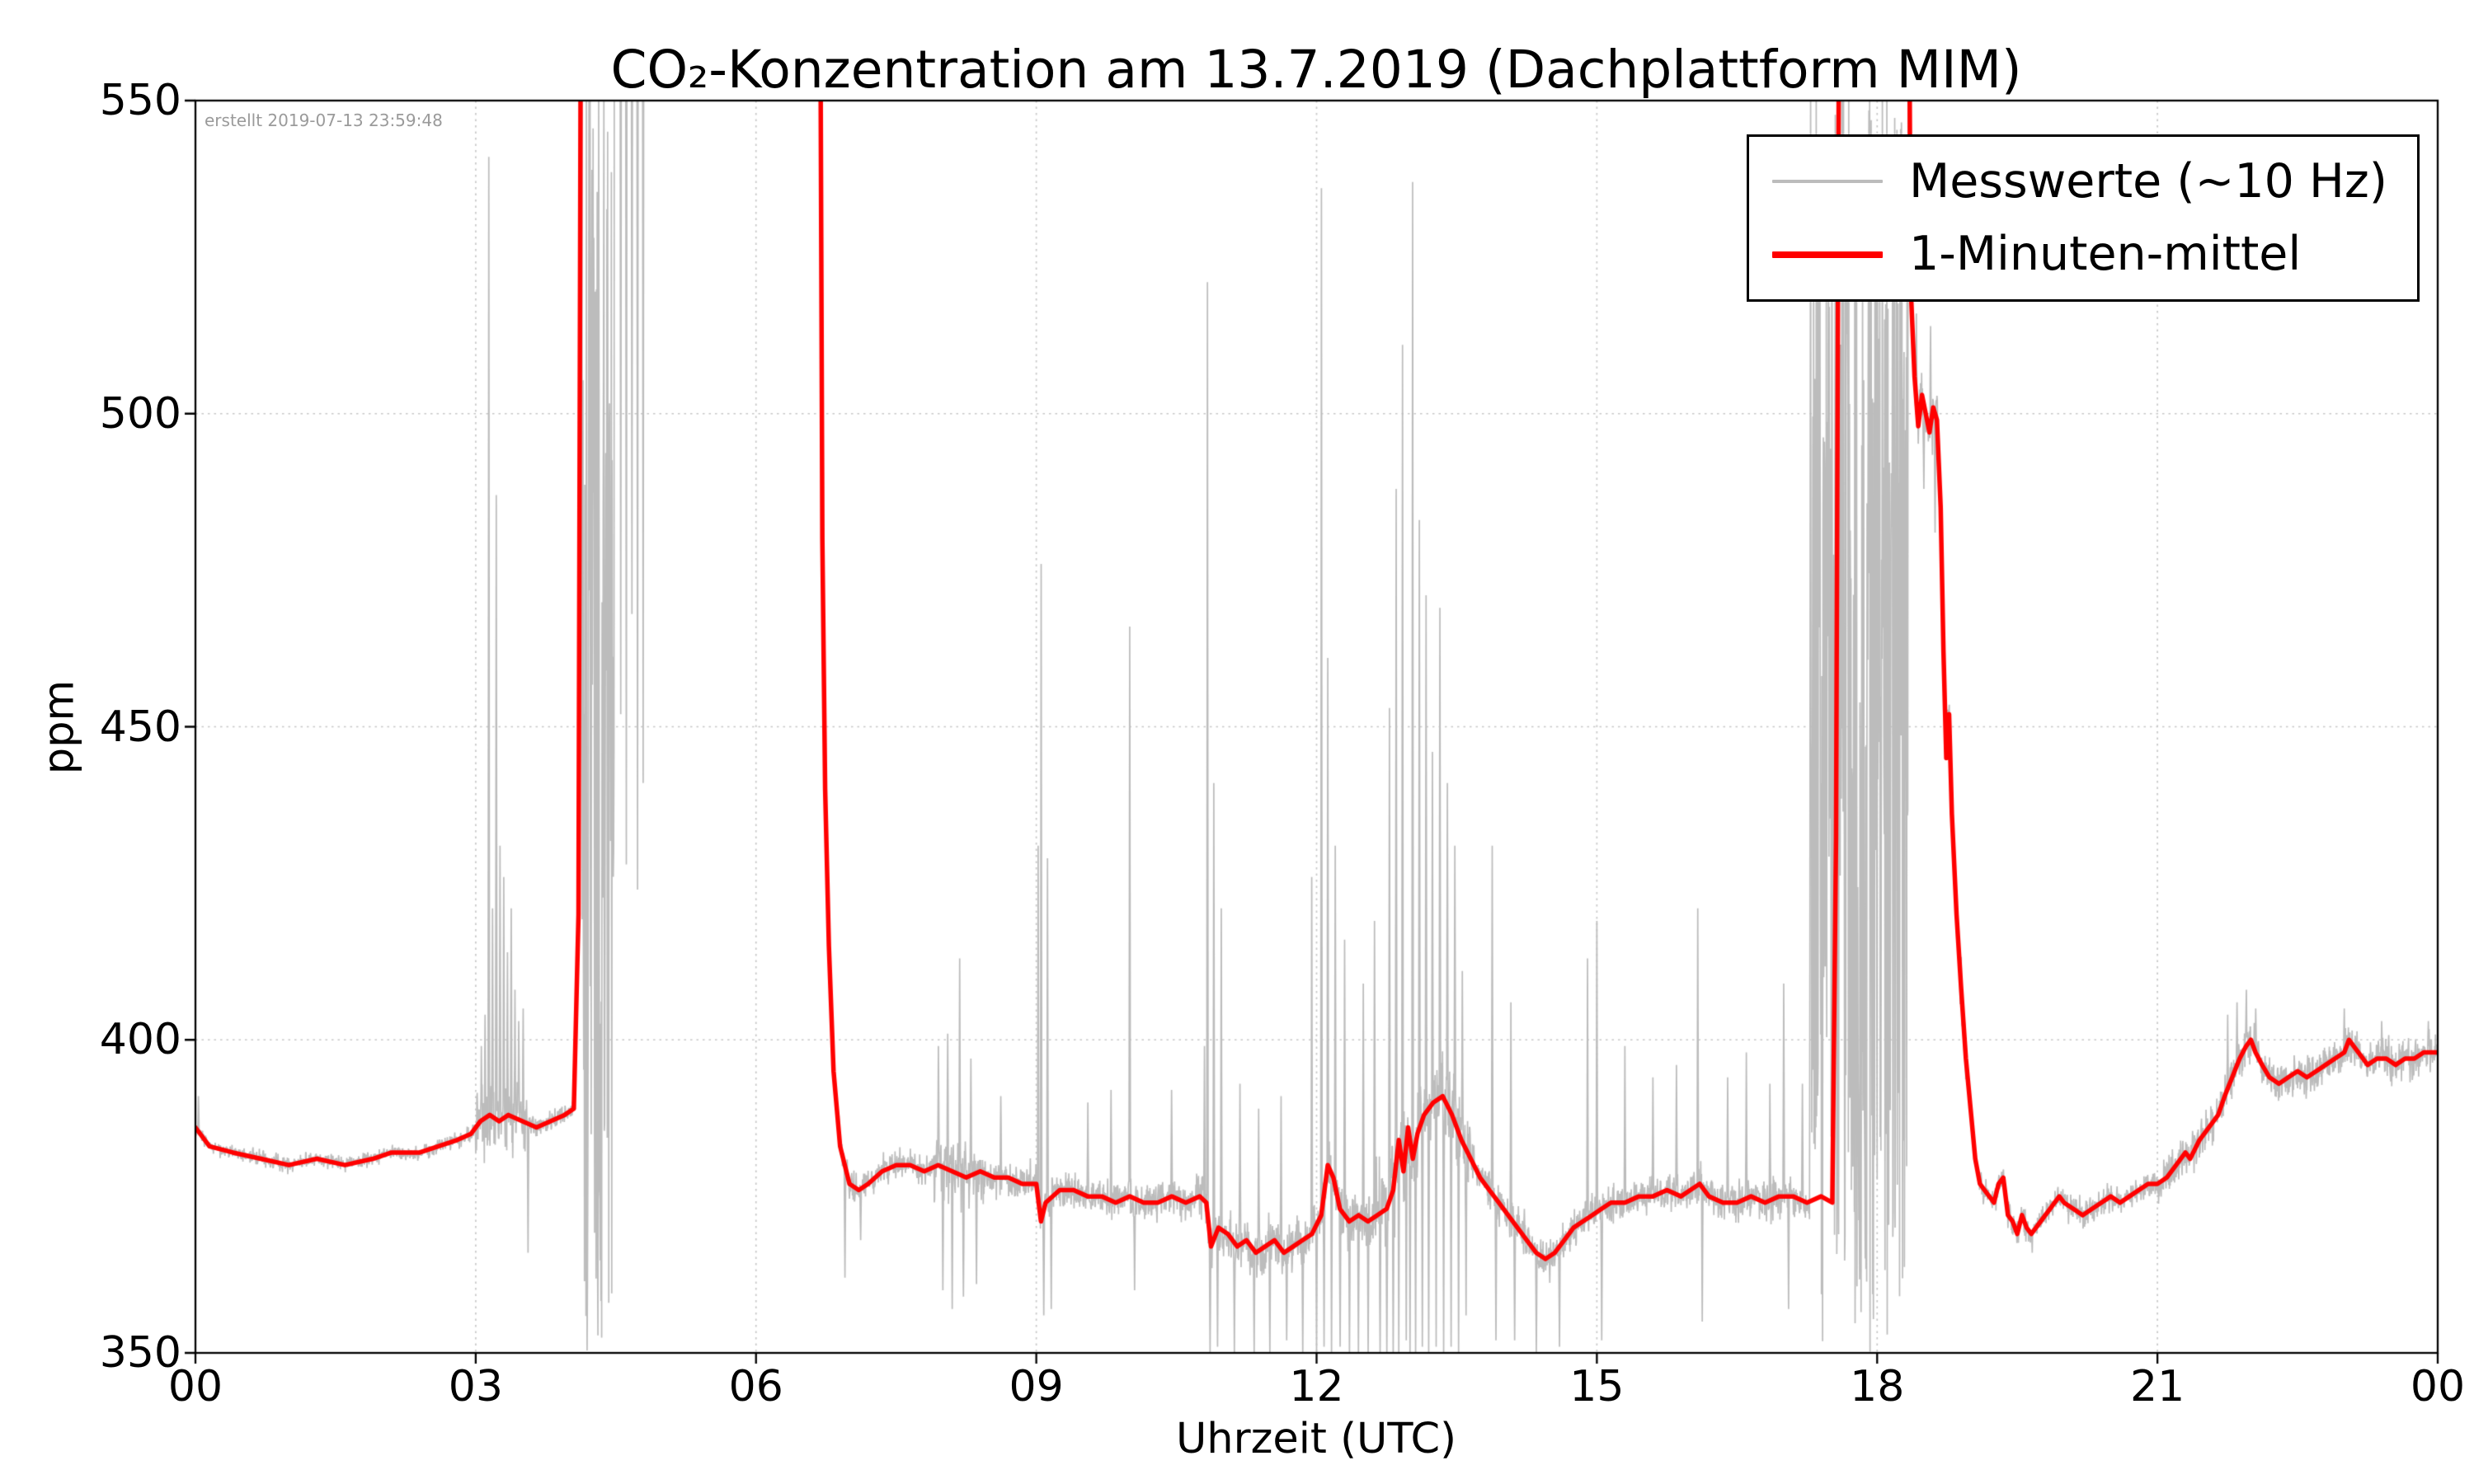 The image size is (2474, 1484). What do you see at coordinates (2083, 218) in the screenshot?
I see `legend: Messwerte (~10 Hz) 1-Minuten-mittel` at bounding box center [2083, 218].